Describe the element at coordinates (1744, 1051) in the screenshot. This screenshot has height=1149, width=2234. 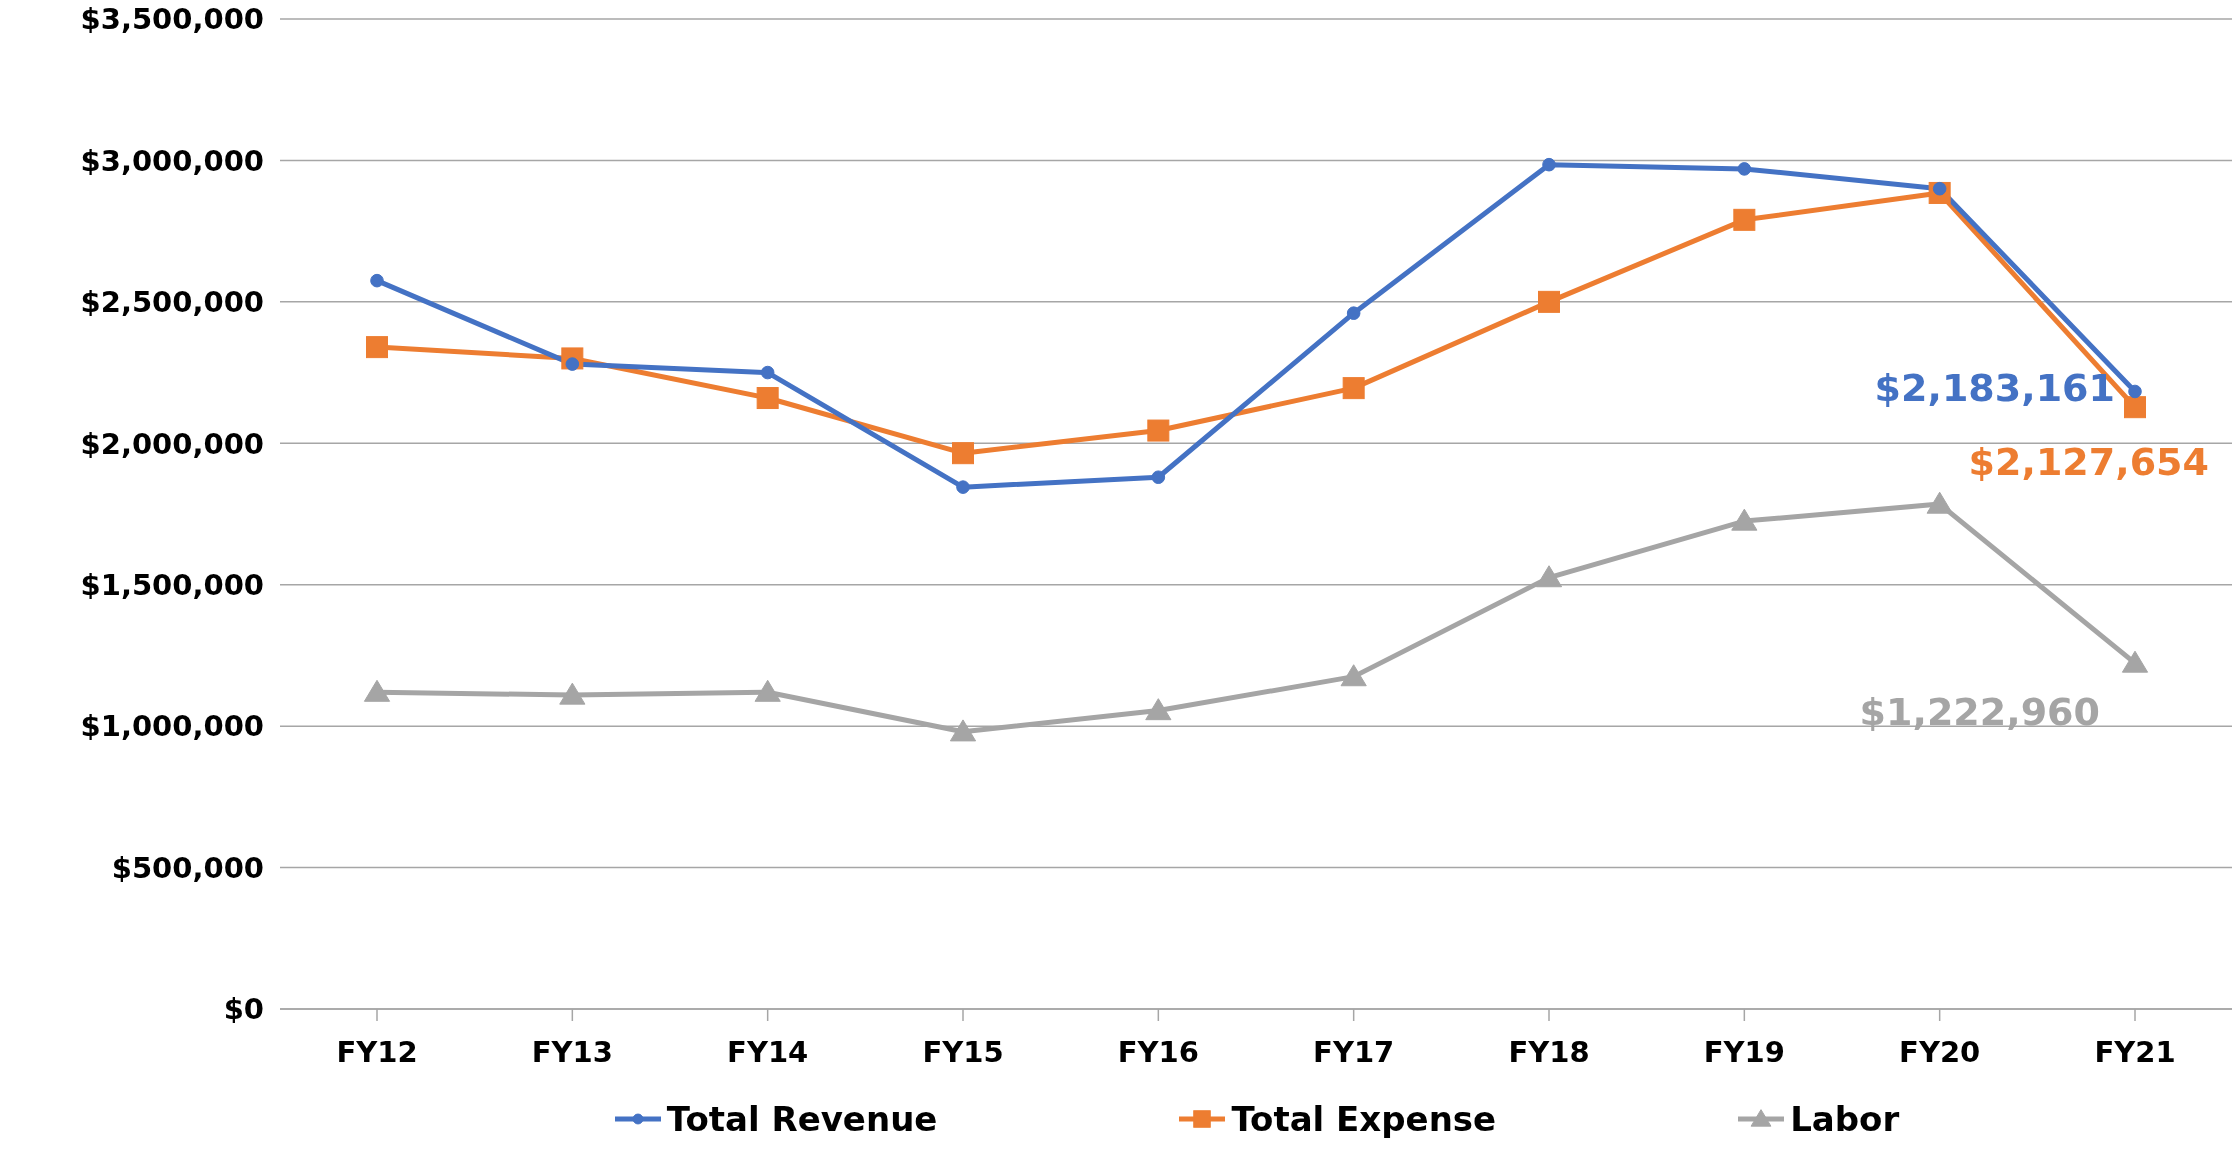
I see `x-tick-label: FY19` at that location.